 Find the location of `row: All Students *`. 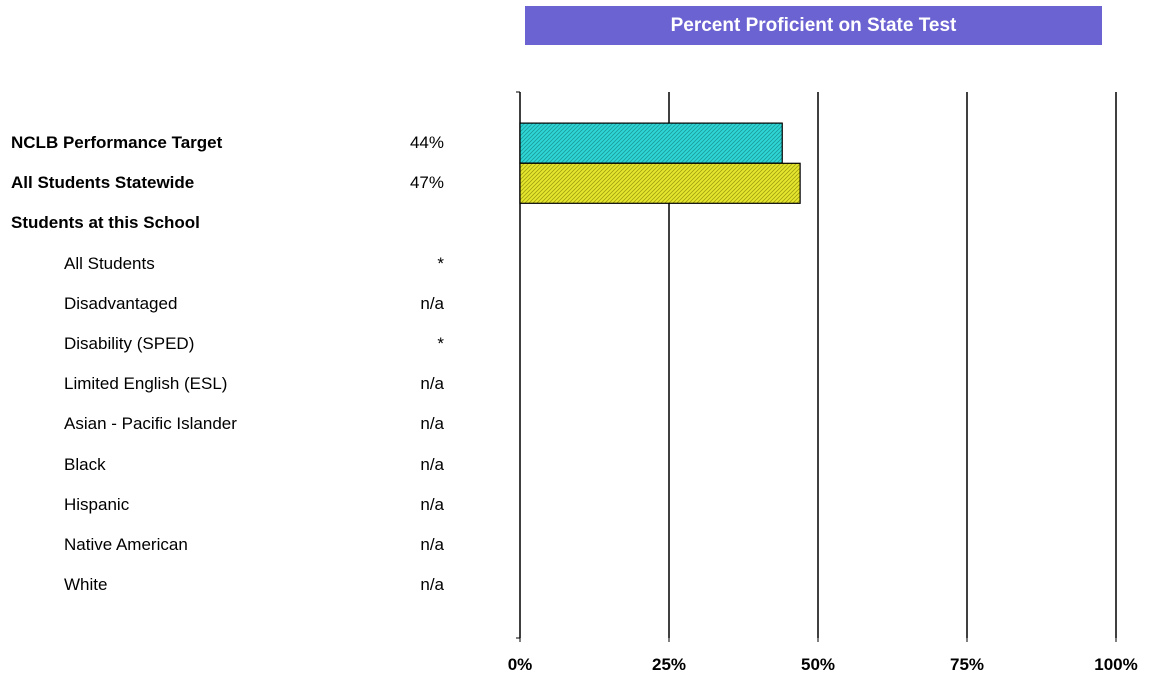

row: All Students * is located at coordinates (230, 264).